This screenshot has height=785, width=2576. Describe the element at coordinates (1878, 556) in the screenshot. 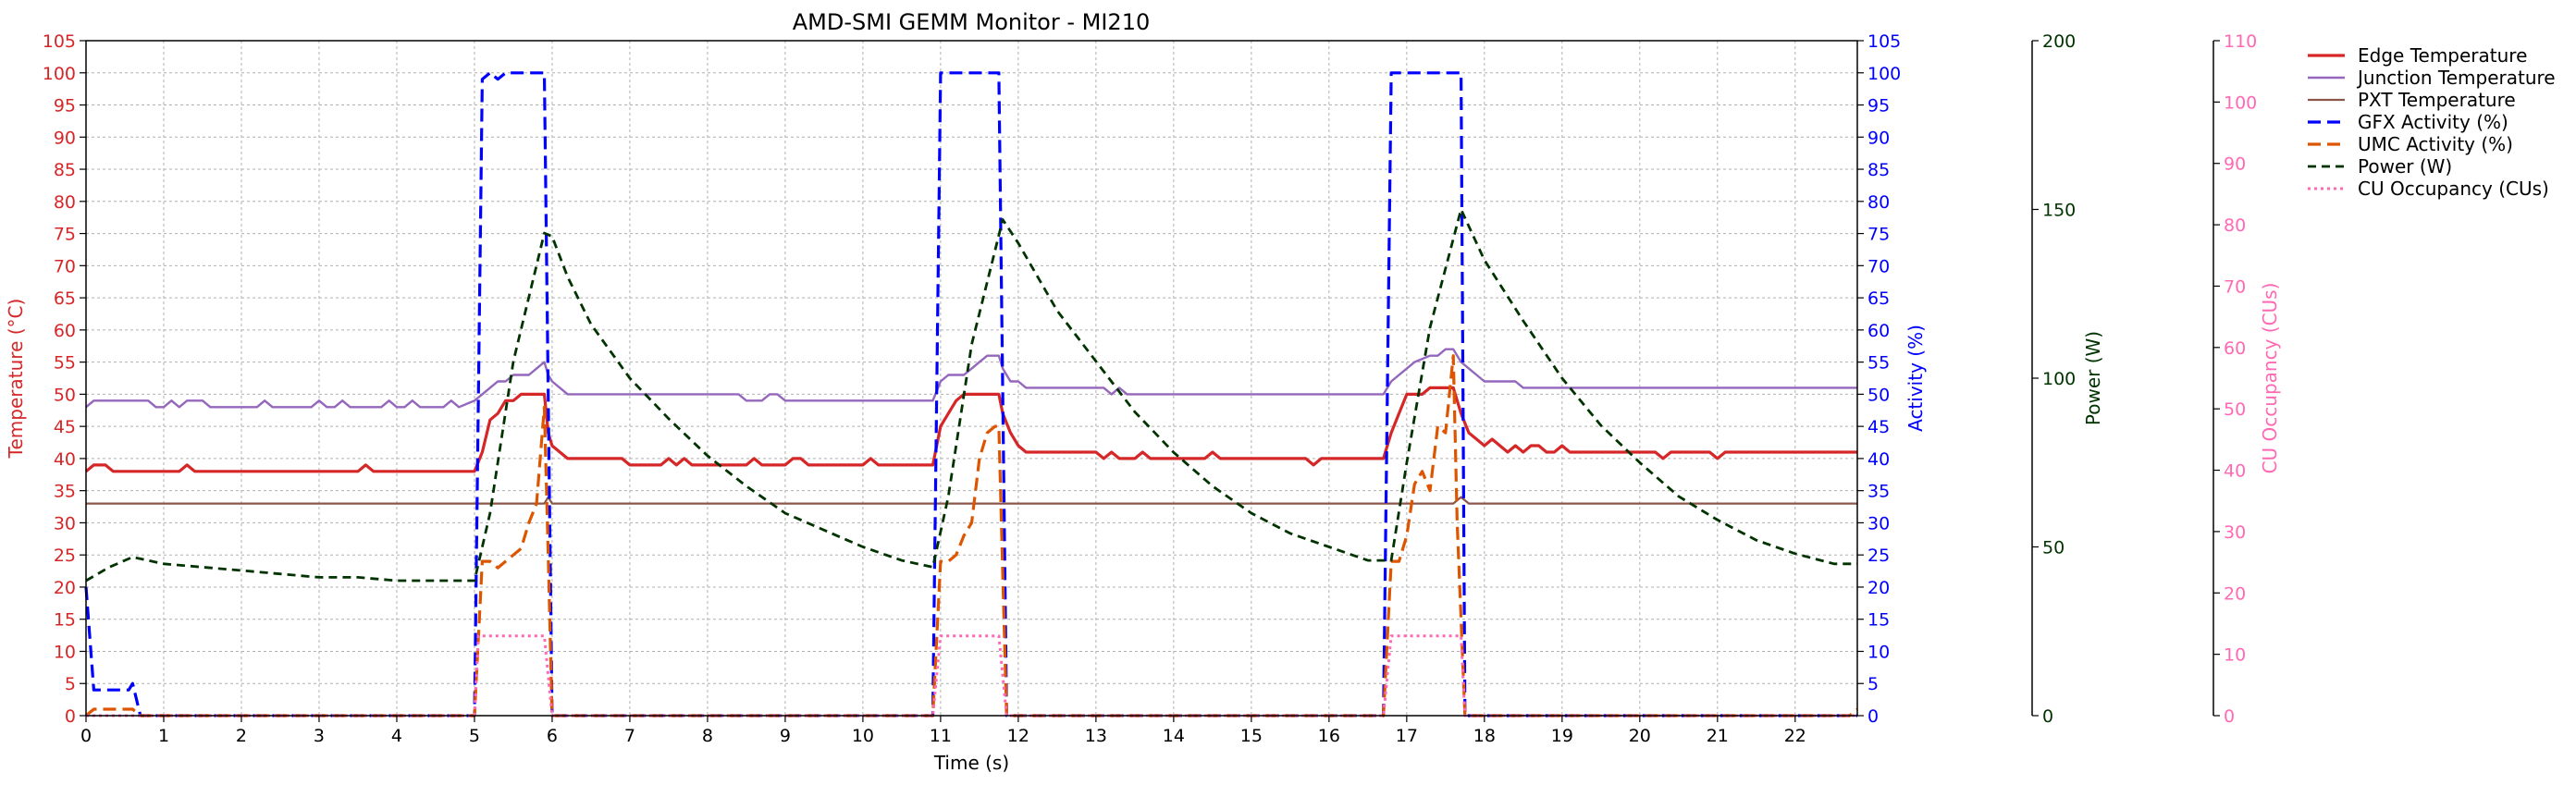

I see `y-tick-label-activity: 25` at that location.